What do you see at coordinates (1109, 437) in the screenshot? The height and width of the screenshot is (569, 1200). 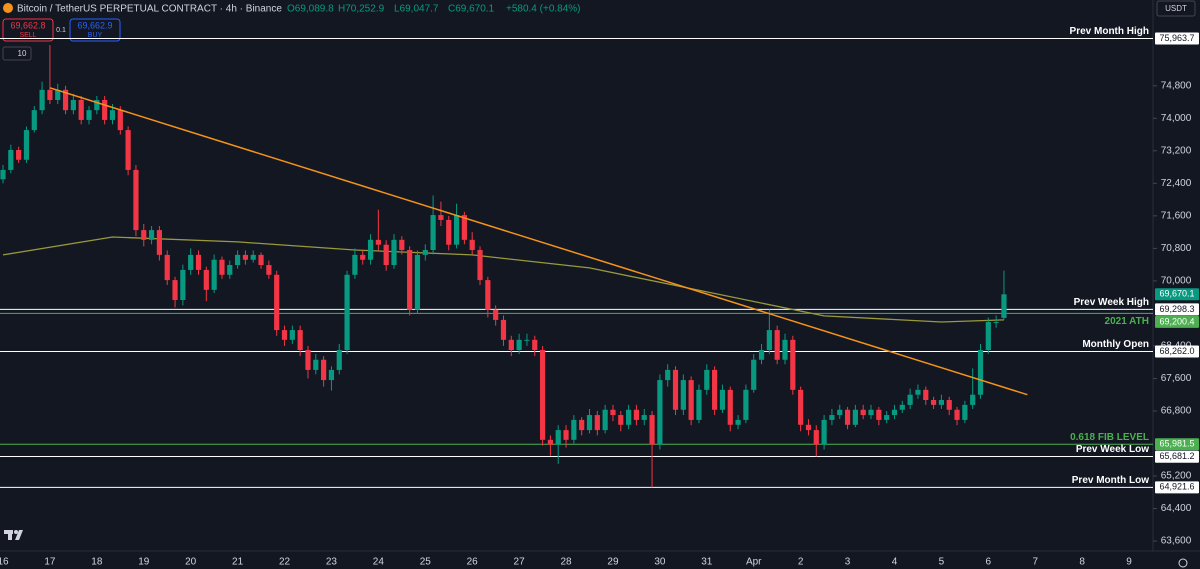 I see `level-label: 0.618 FIB LEVEL` at bounding box center [1109, 437].